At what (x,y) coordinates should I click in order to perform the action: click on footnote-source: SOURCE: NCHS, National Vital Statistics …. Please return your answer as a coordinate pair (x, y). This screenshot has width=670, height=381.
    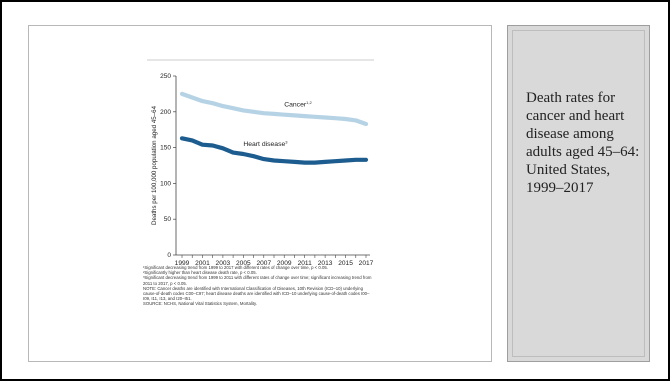
    Looking at the image, I should click on (200, 304).